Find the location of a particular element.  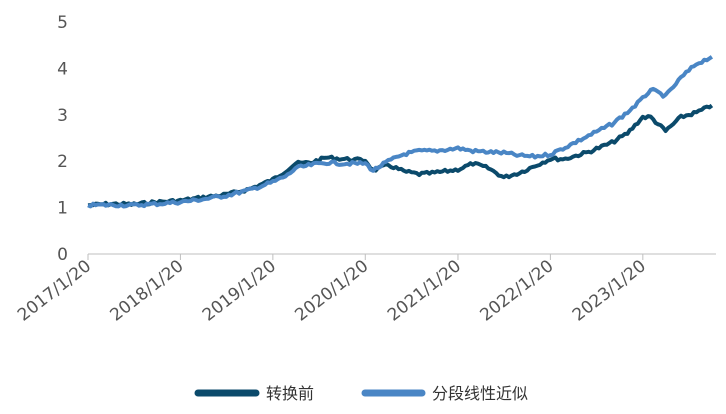

x-tick-label: 2021/1/20 is located at coordinates (424, 290).